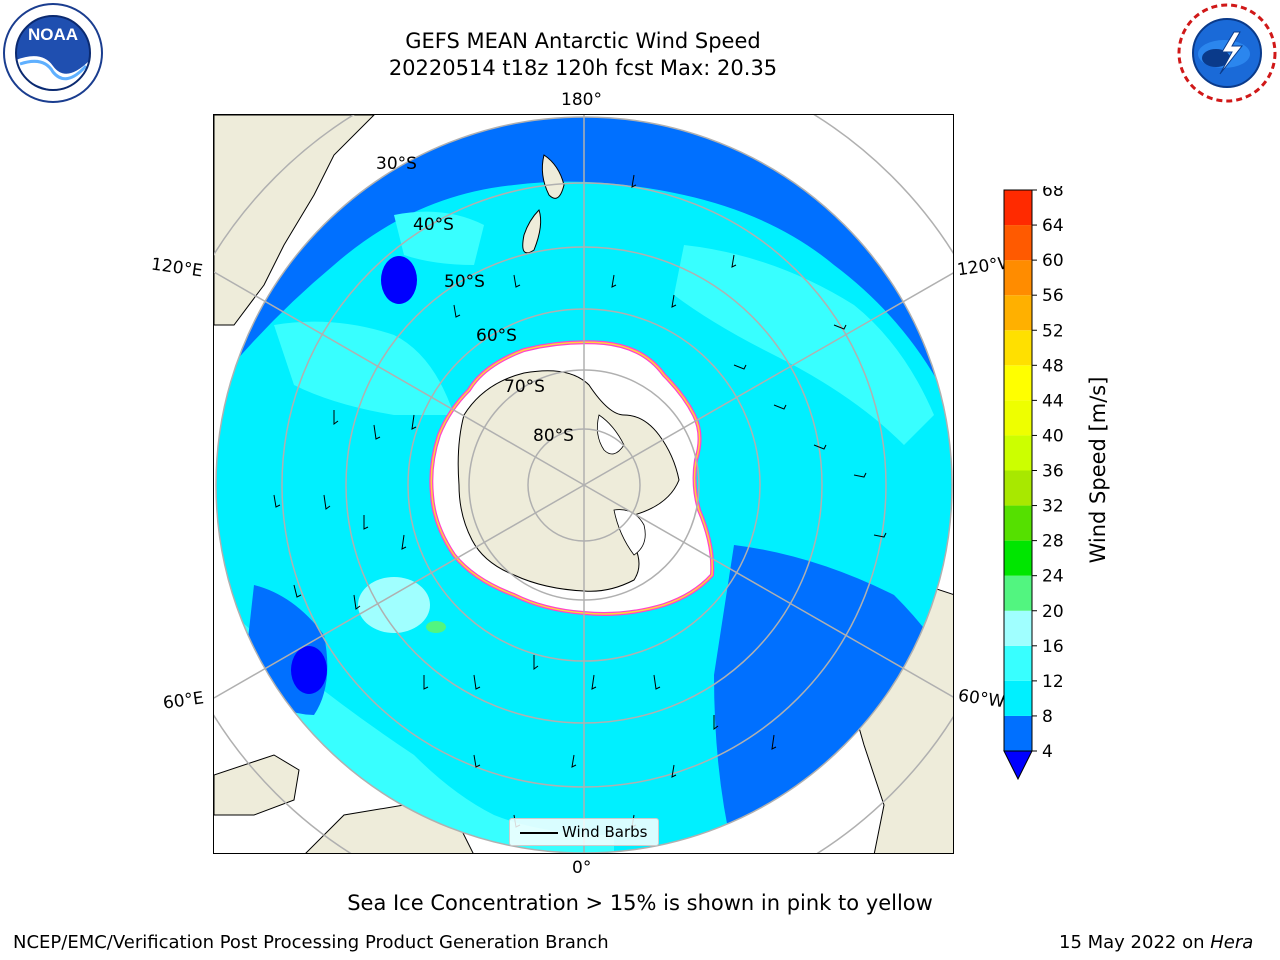 Image resolution: width=1280 pixels, height=960 pixels. I want to click on lat-label-80s: 80°S, so click(553, 436).